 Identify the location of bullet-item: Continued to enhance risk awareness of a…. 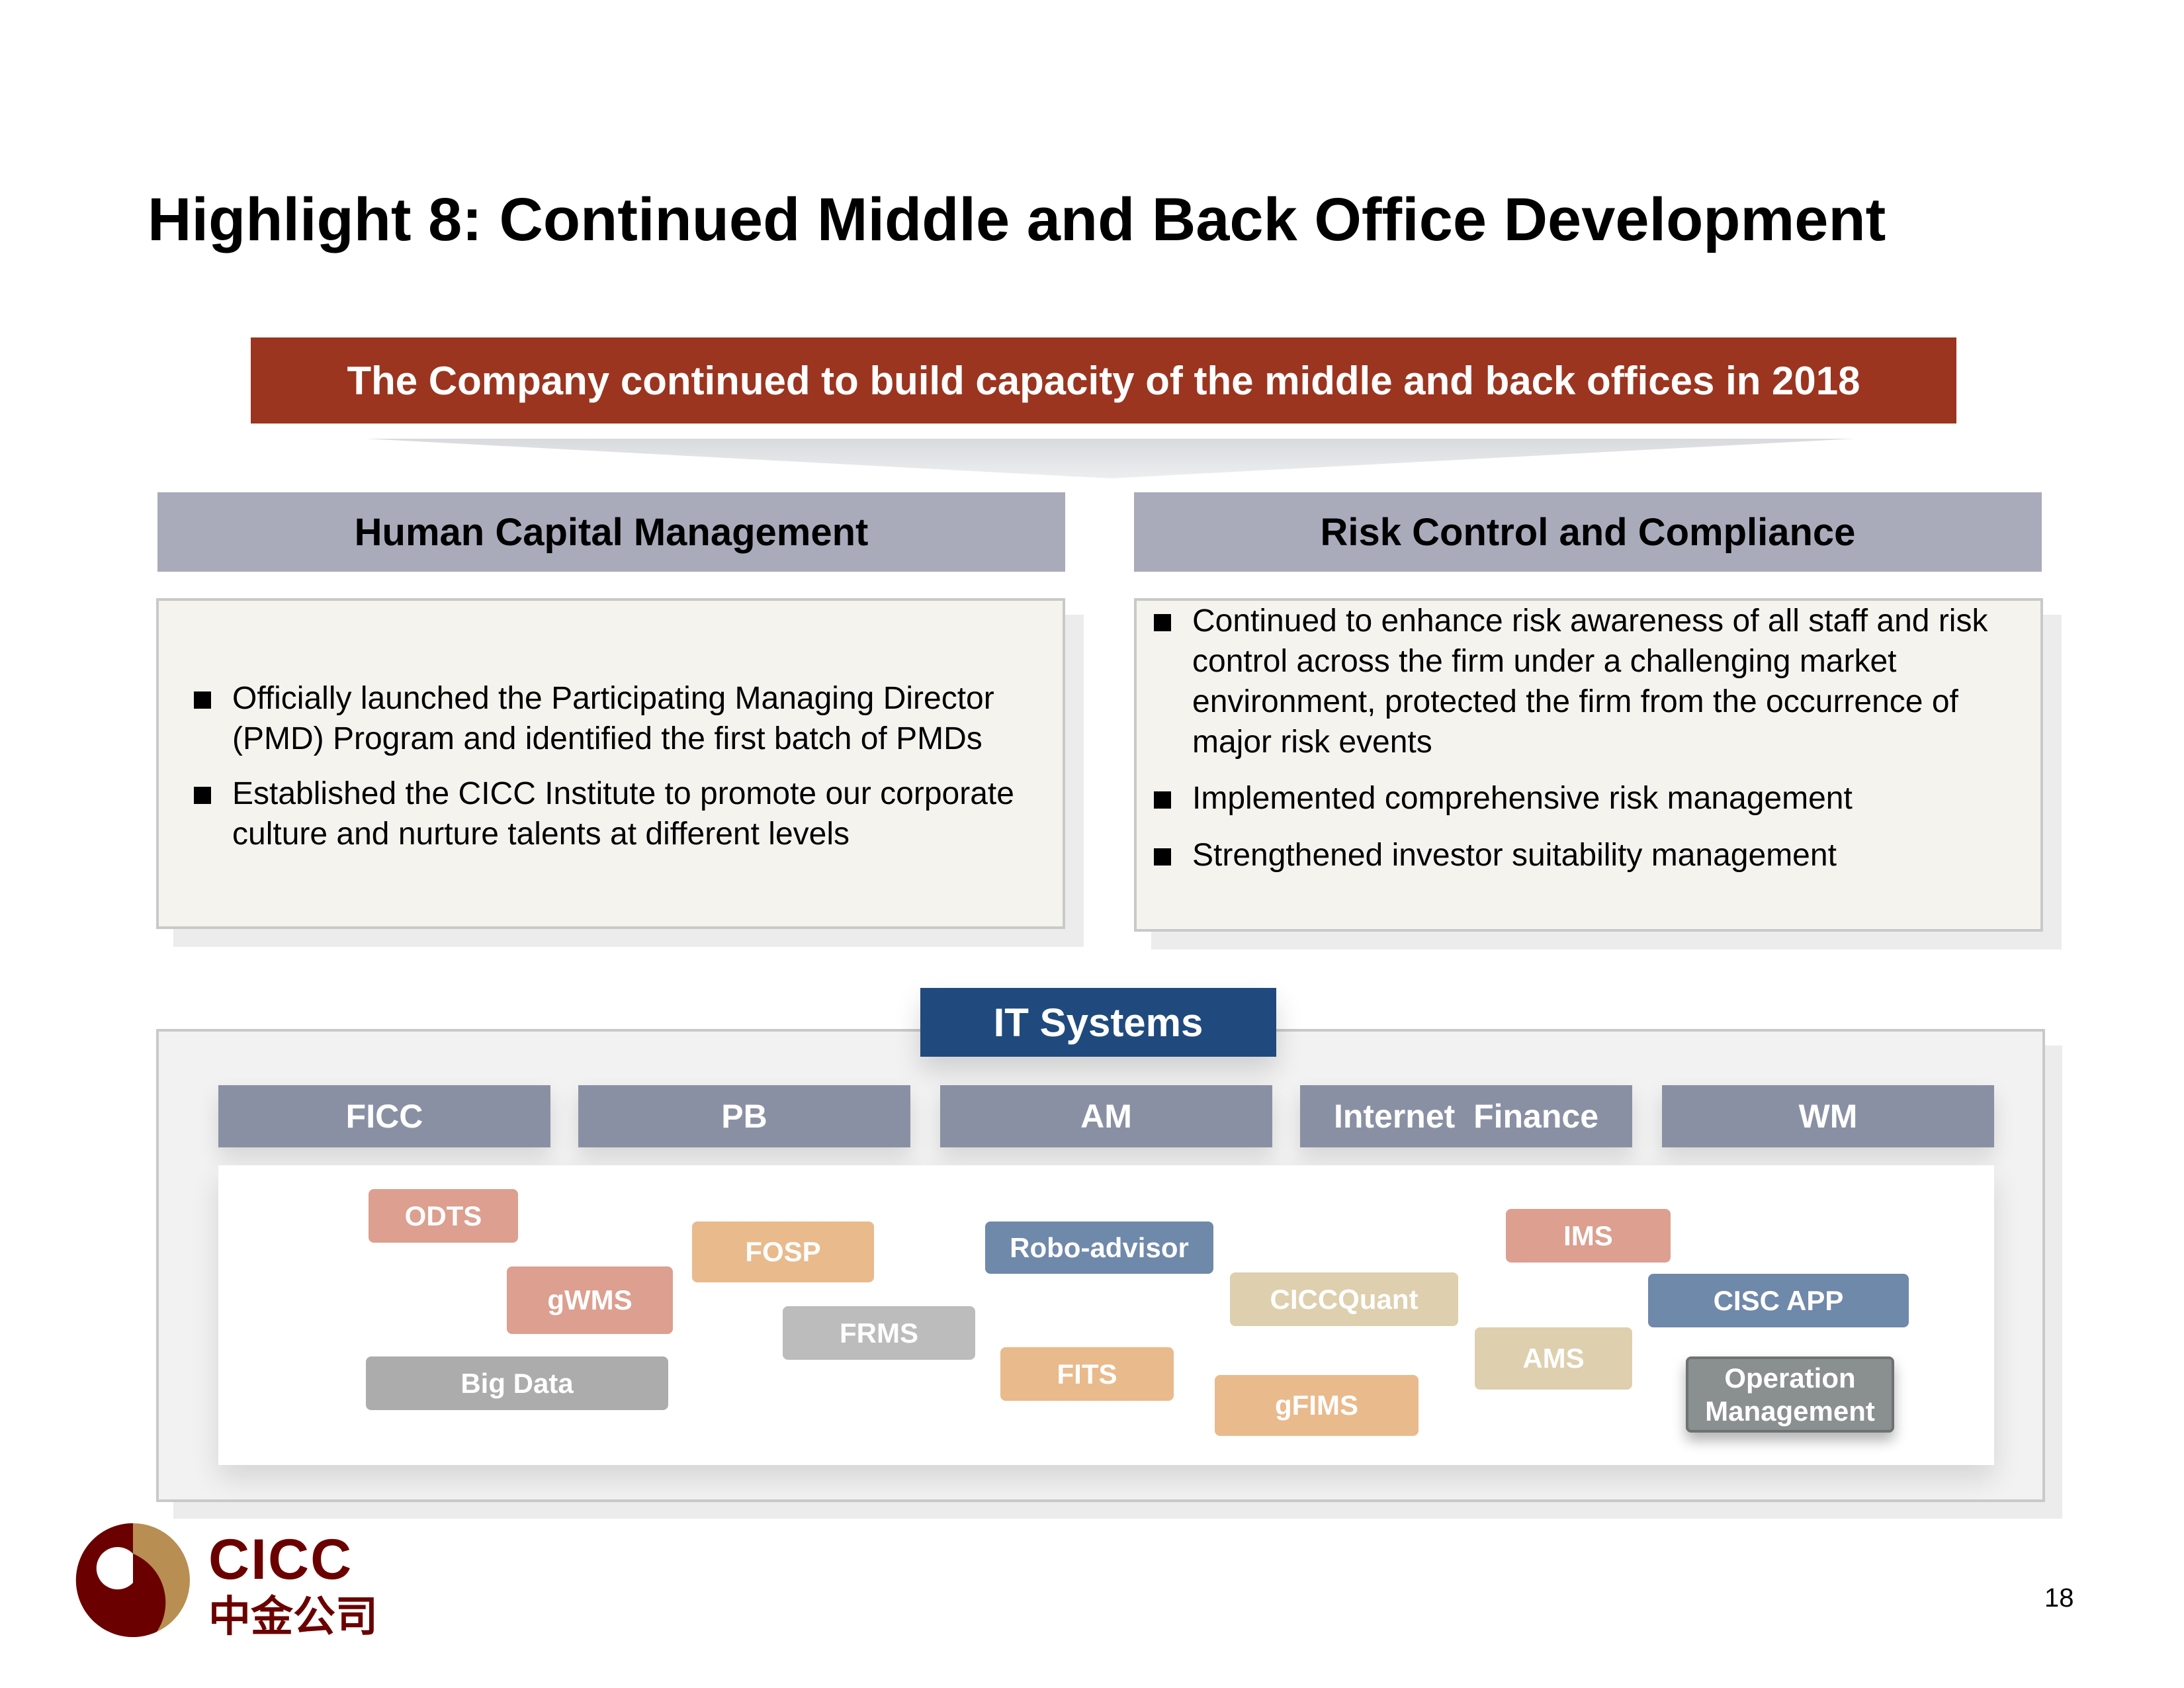
(1600, 682).